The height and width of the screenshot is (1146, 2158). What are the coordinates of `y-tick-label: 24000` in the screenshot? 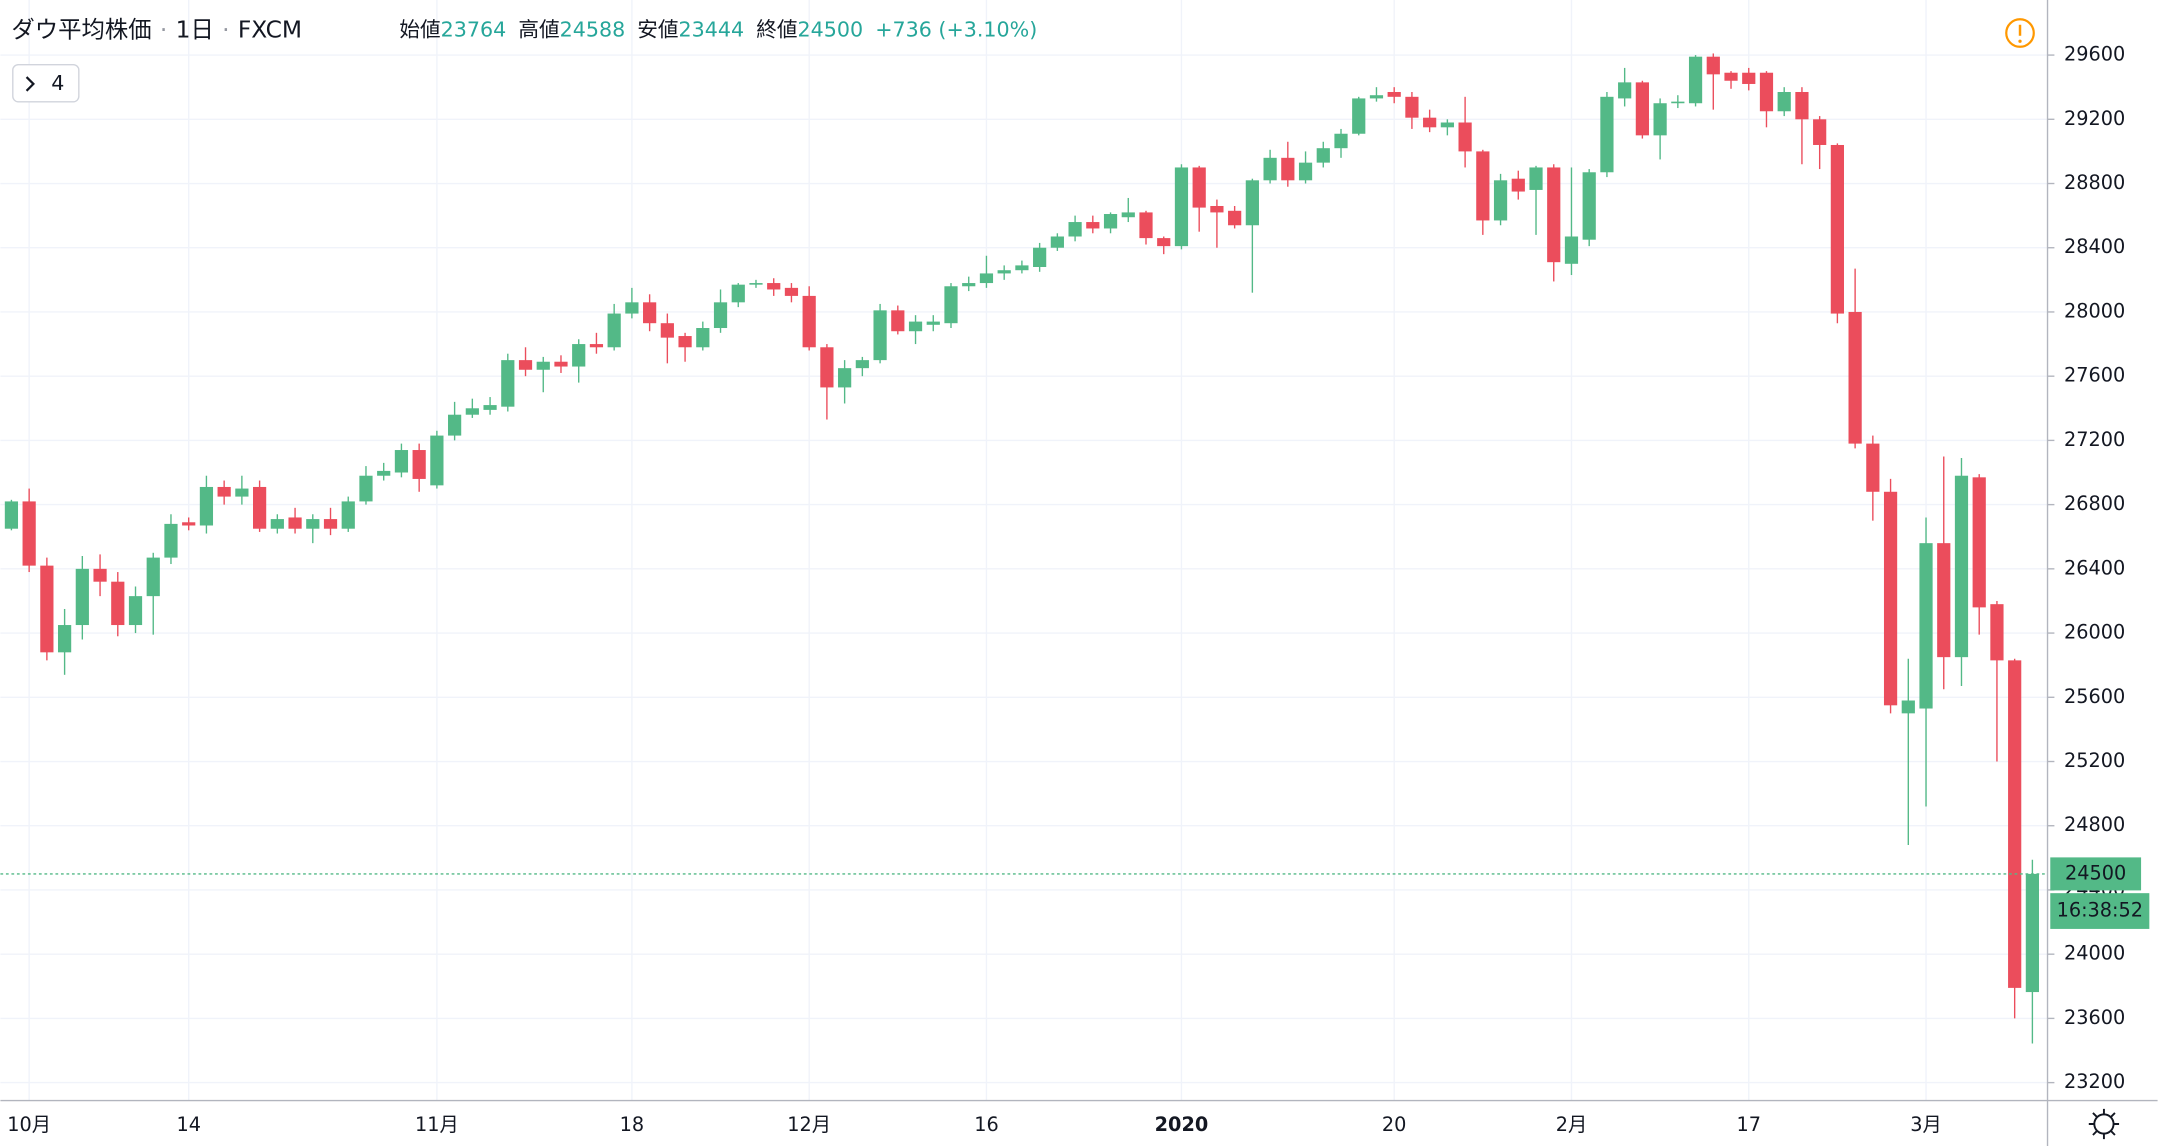 It's located at (2094, 953).